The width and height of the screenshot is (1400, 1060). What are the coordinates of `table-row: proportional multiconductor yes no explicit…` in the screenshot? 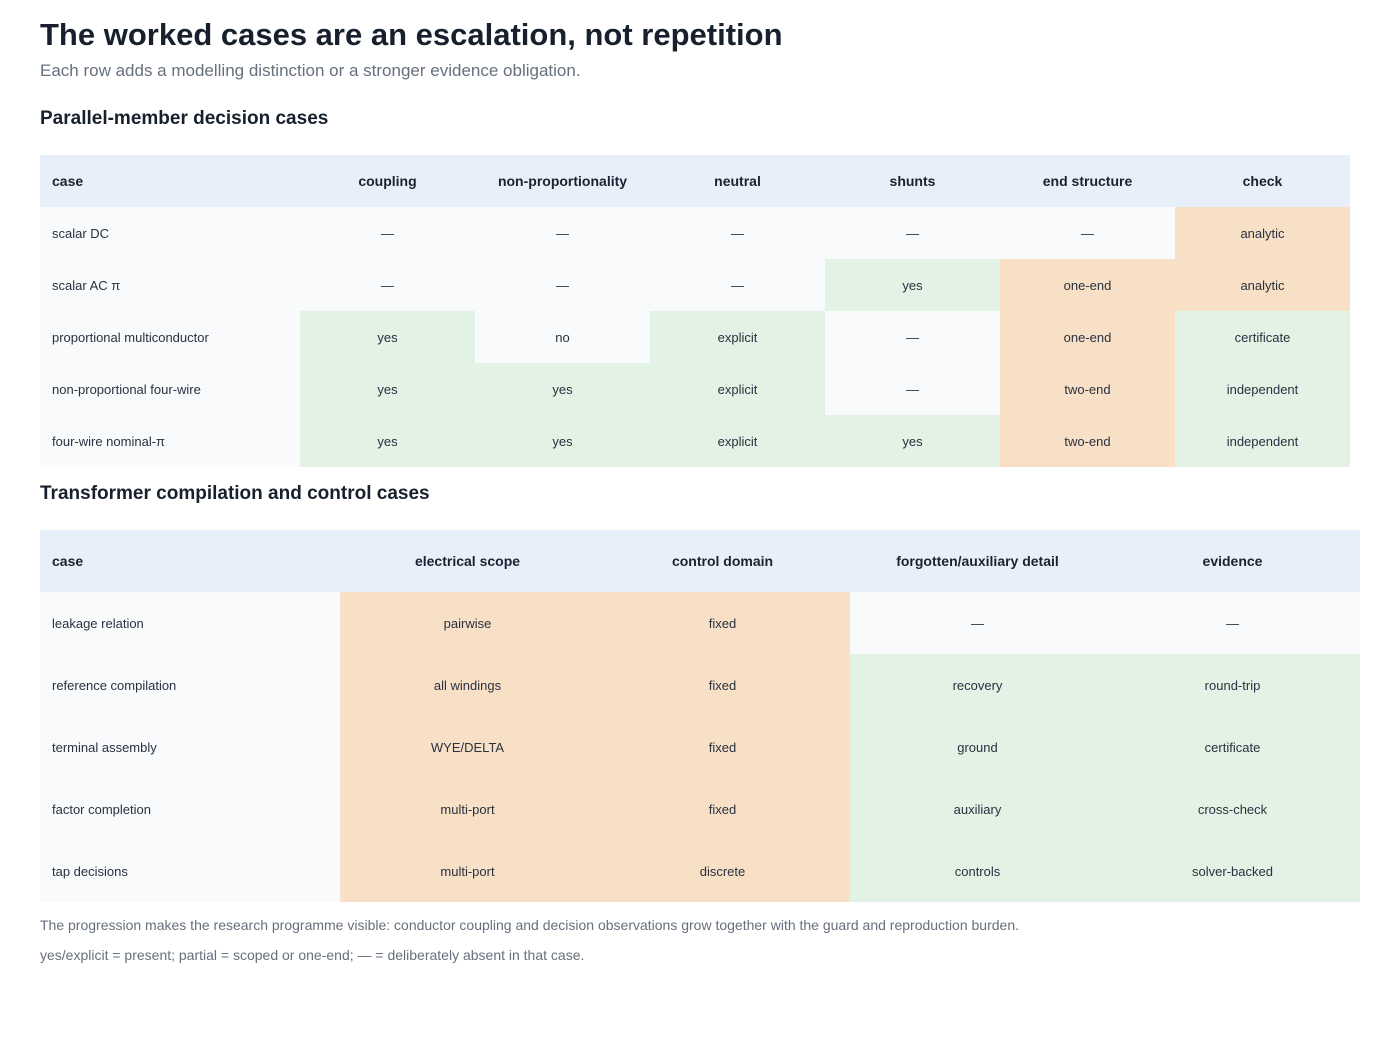 It's located at (695, 337).